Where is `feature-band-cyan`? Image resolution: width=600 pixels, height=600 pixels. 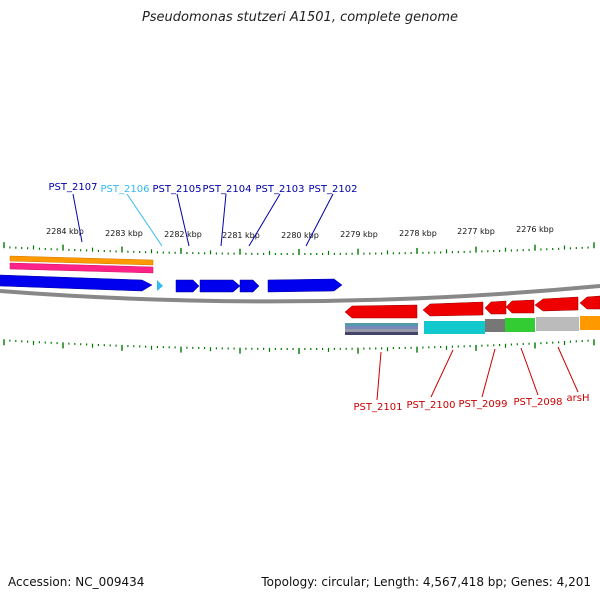
feature-band-cyan is located at coordinates (454, 327).